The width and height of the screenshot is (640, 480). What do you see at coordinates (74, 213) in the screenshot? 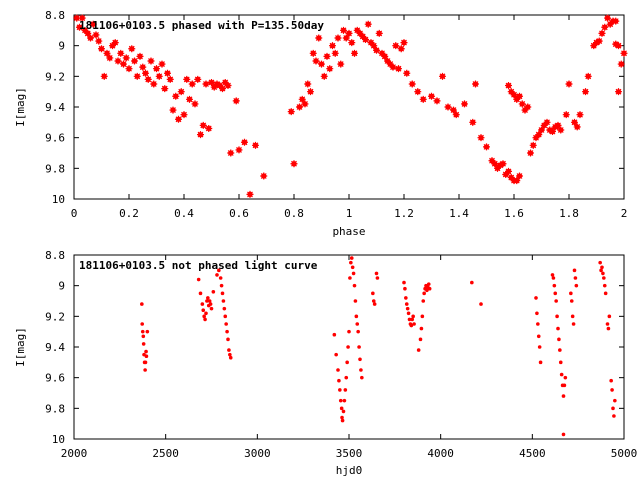
I see `x-tick-label: 0` at bounding box center [74, 213].